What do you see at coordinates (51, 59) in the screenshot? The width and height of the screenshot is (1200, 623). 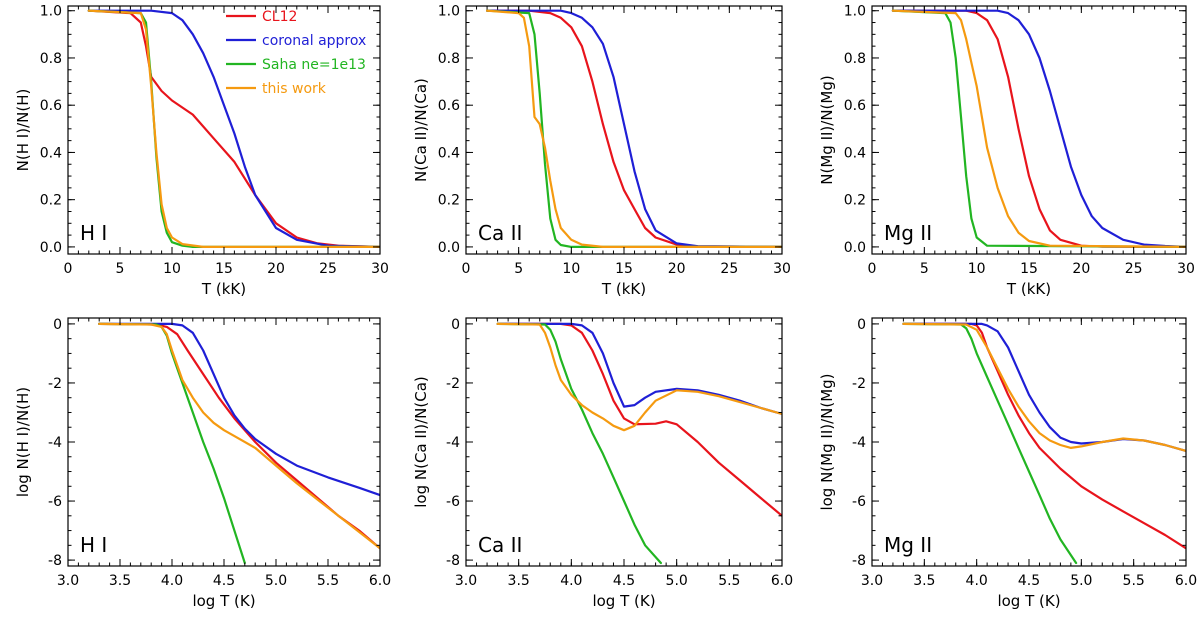 I see `y-tick-label: 0.8` at bounding box center [51, 59].